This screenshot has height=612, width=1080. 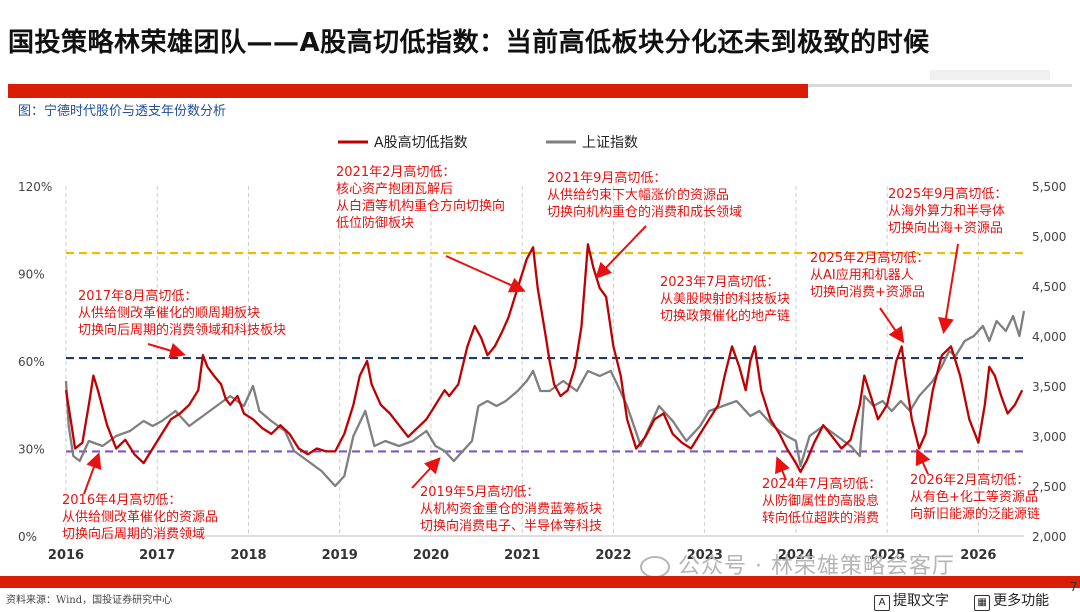 I want to click on annotation-line: 切换向后周期的消费领域, so click(x=133, y=534).